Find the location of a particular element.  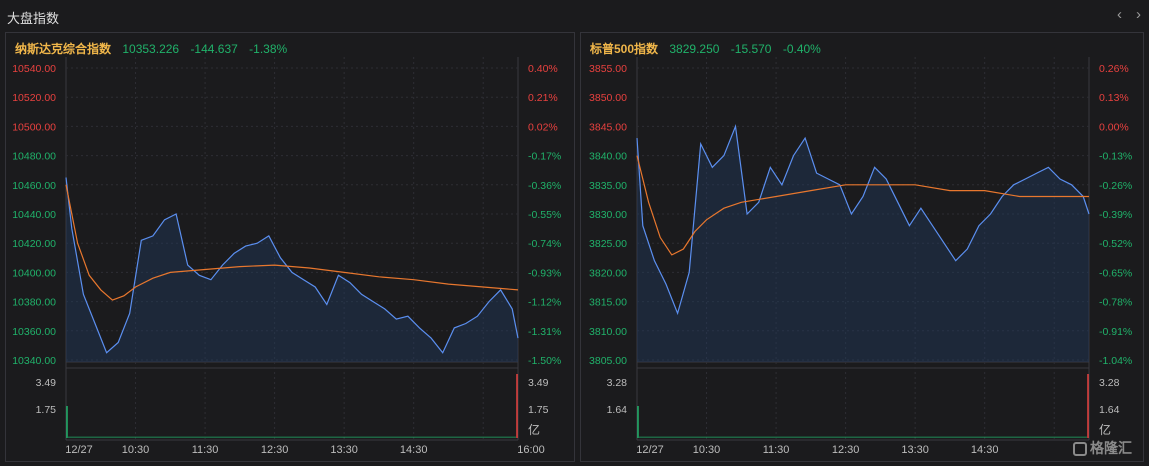

chevron-right-icon: › is located at coordinates (1138, 14).